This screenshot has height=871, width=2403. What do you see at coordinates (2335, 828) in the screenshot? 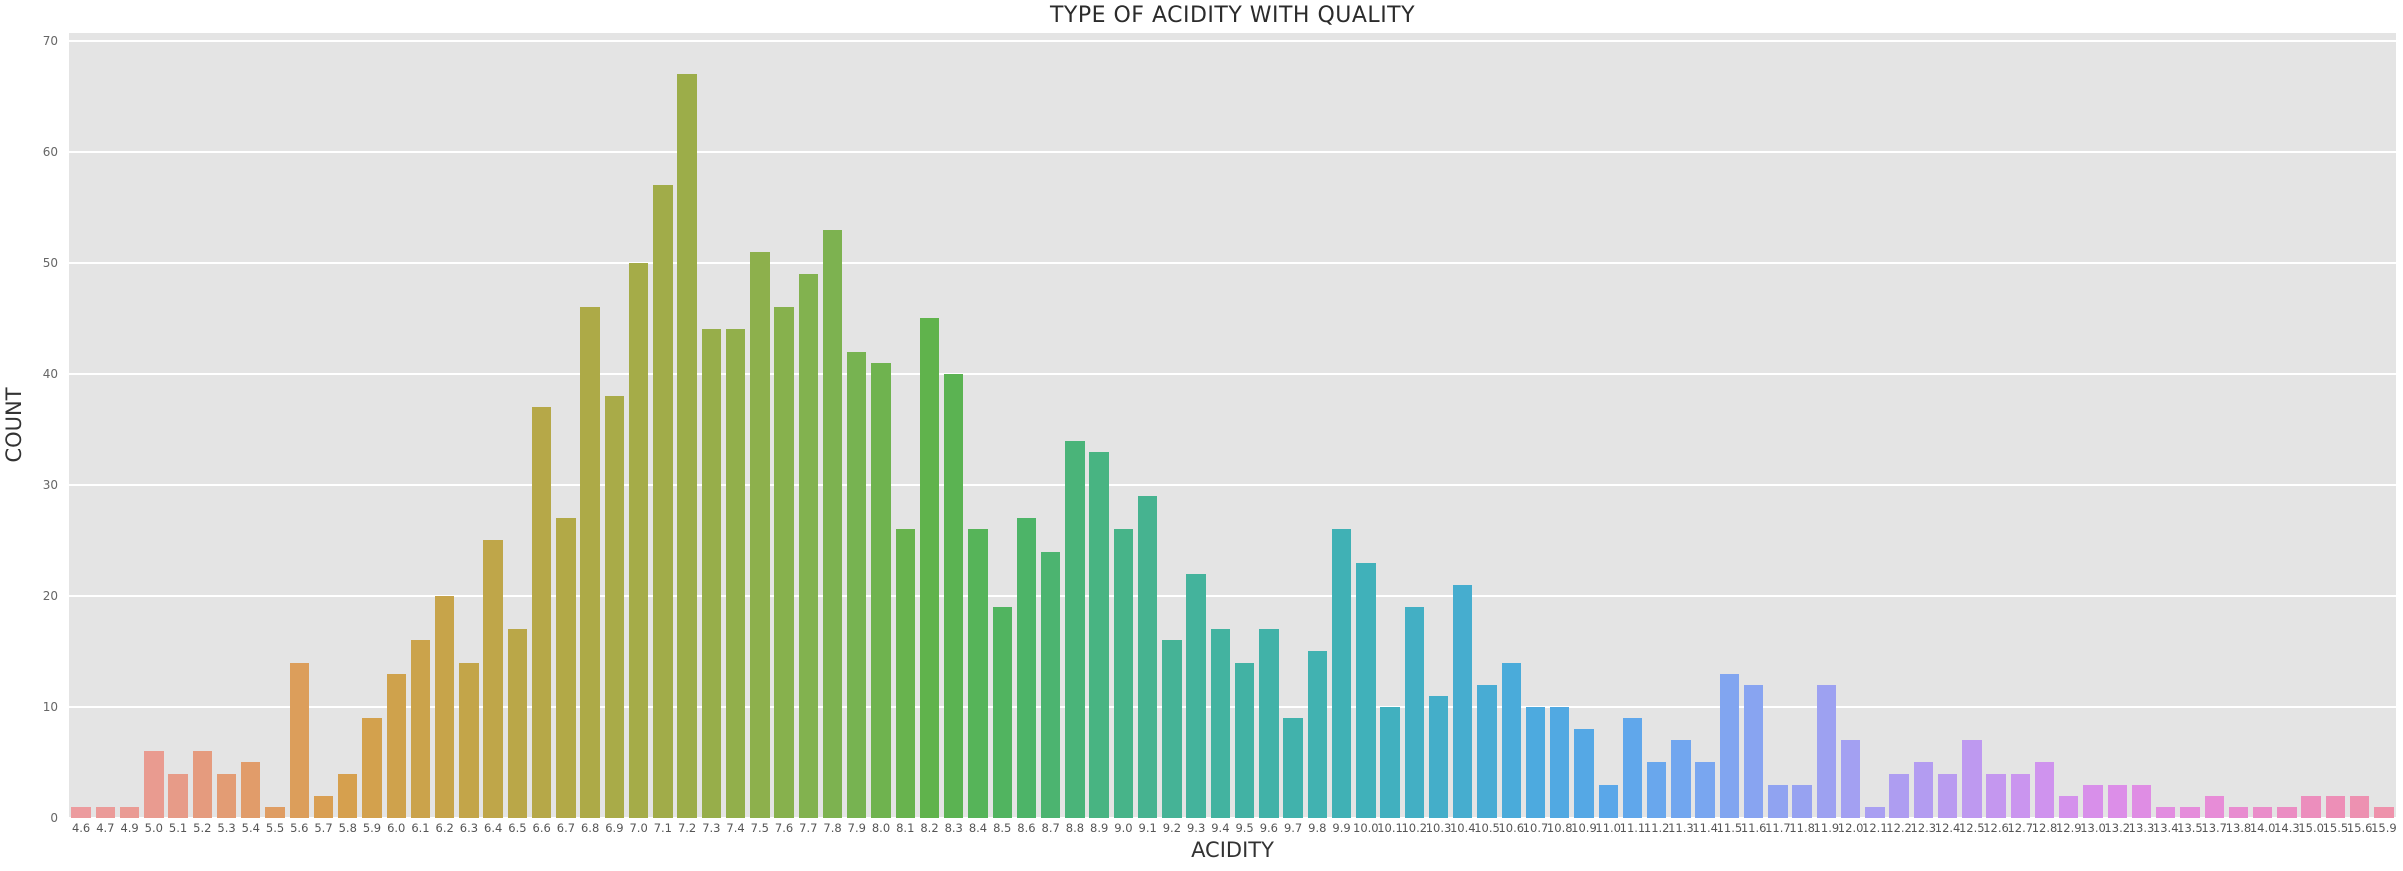
I see `x-tick-label: 15.5` at bounding box center [2335, 828].